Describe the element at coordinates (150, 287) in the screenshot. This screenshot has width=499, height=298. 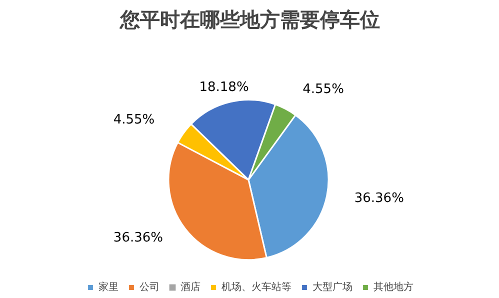
I see `legend-label: 公司` at that location.